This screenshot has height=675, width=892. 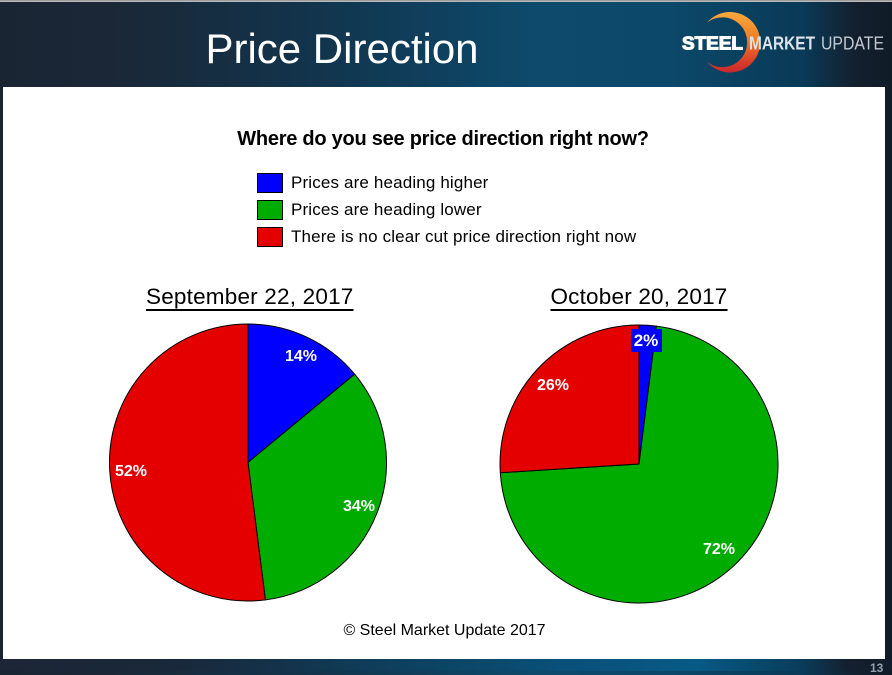 What do you see at coordinates (852, 43) in the screenshot?
I see `svg-text: UPDATE` at bounding box center [852, 43].